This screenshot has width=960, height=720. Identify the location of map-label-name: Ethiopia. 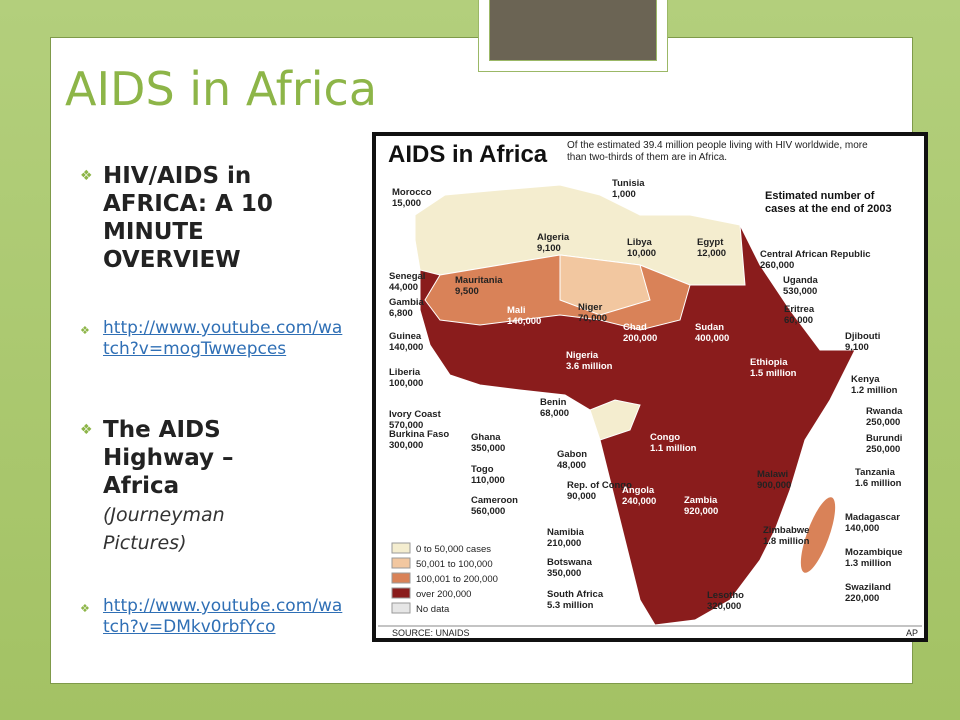
(769, 362).